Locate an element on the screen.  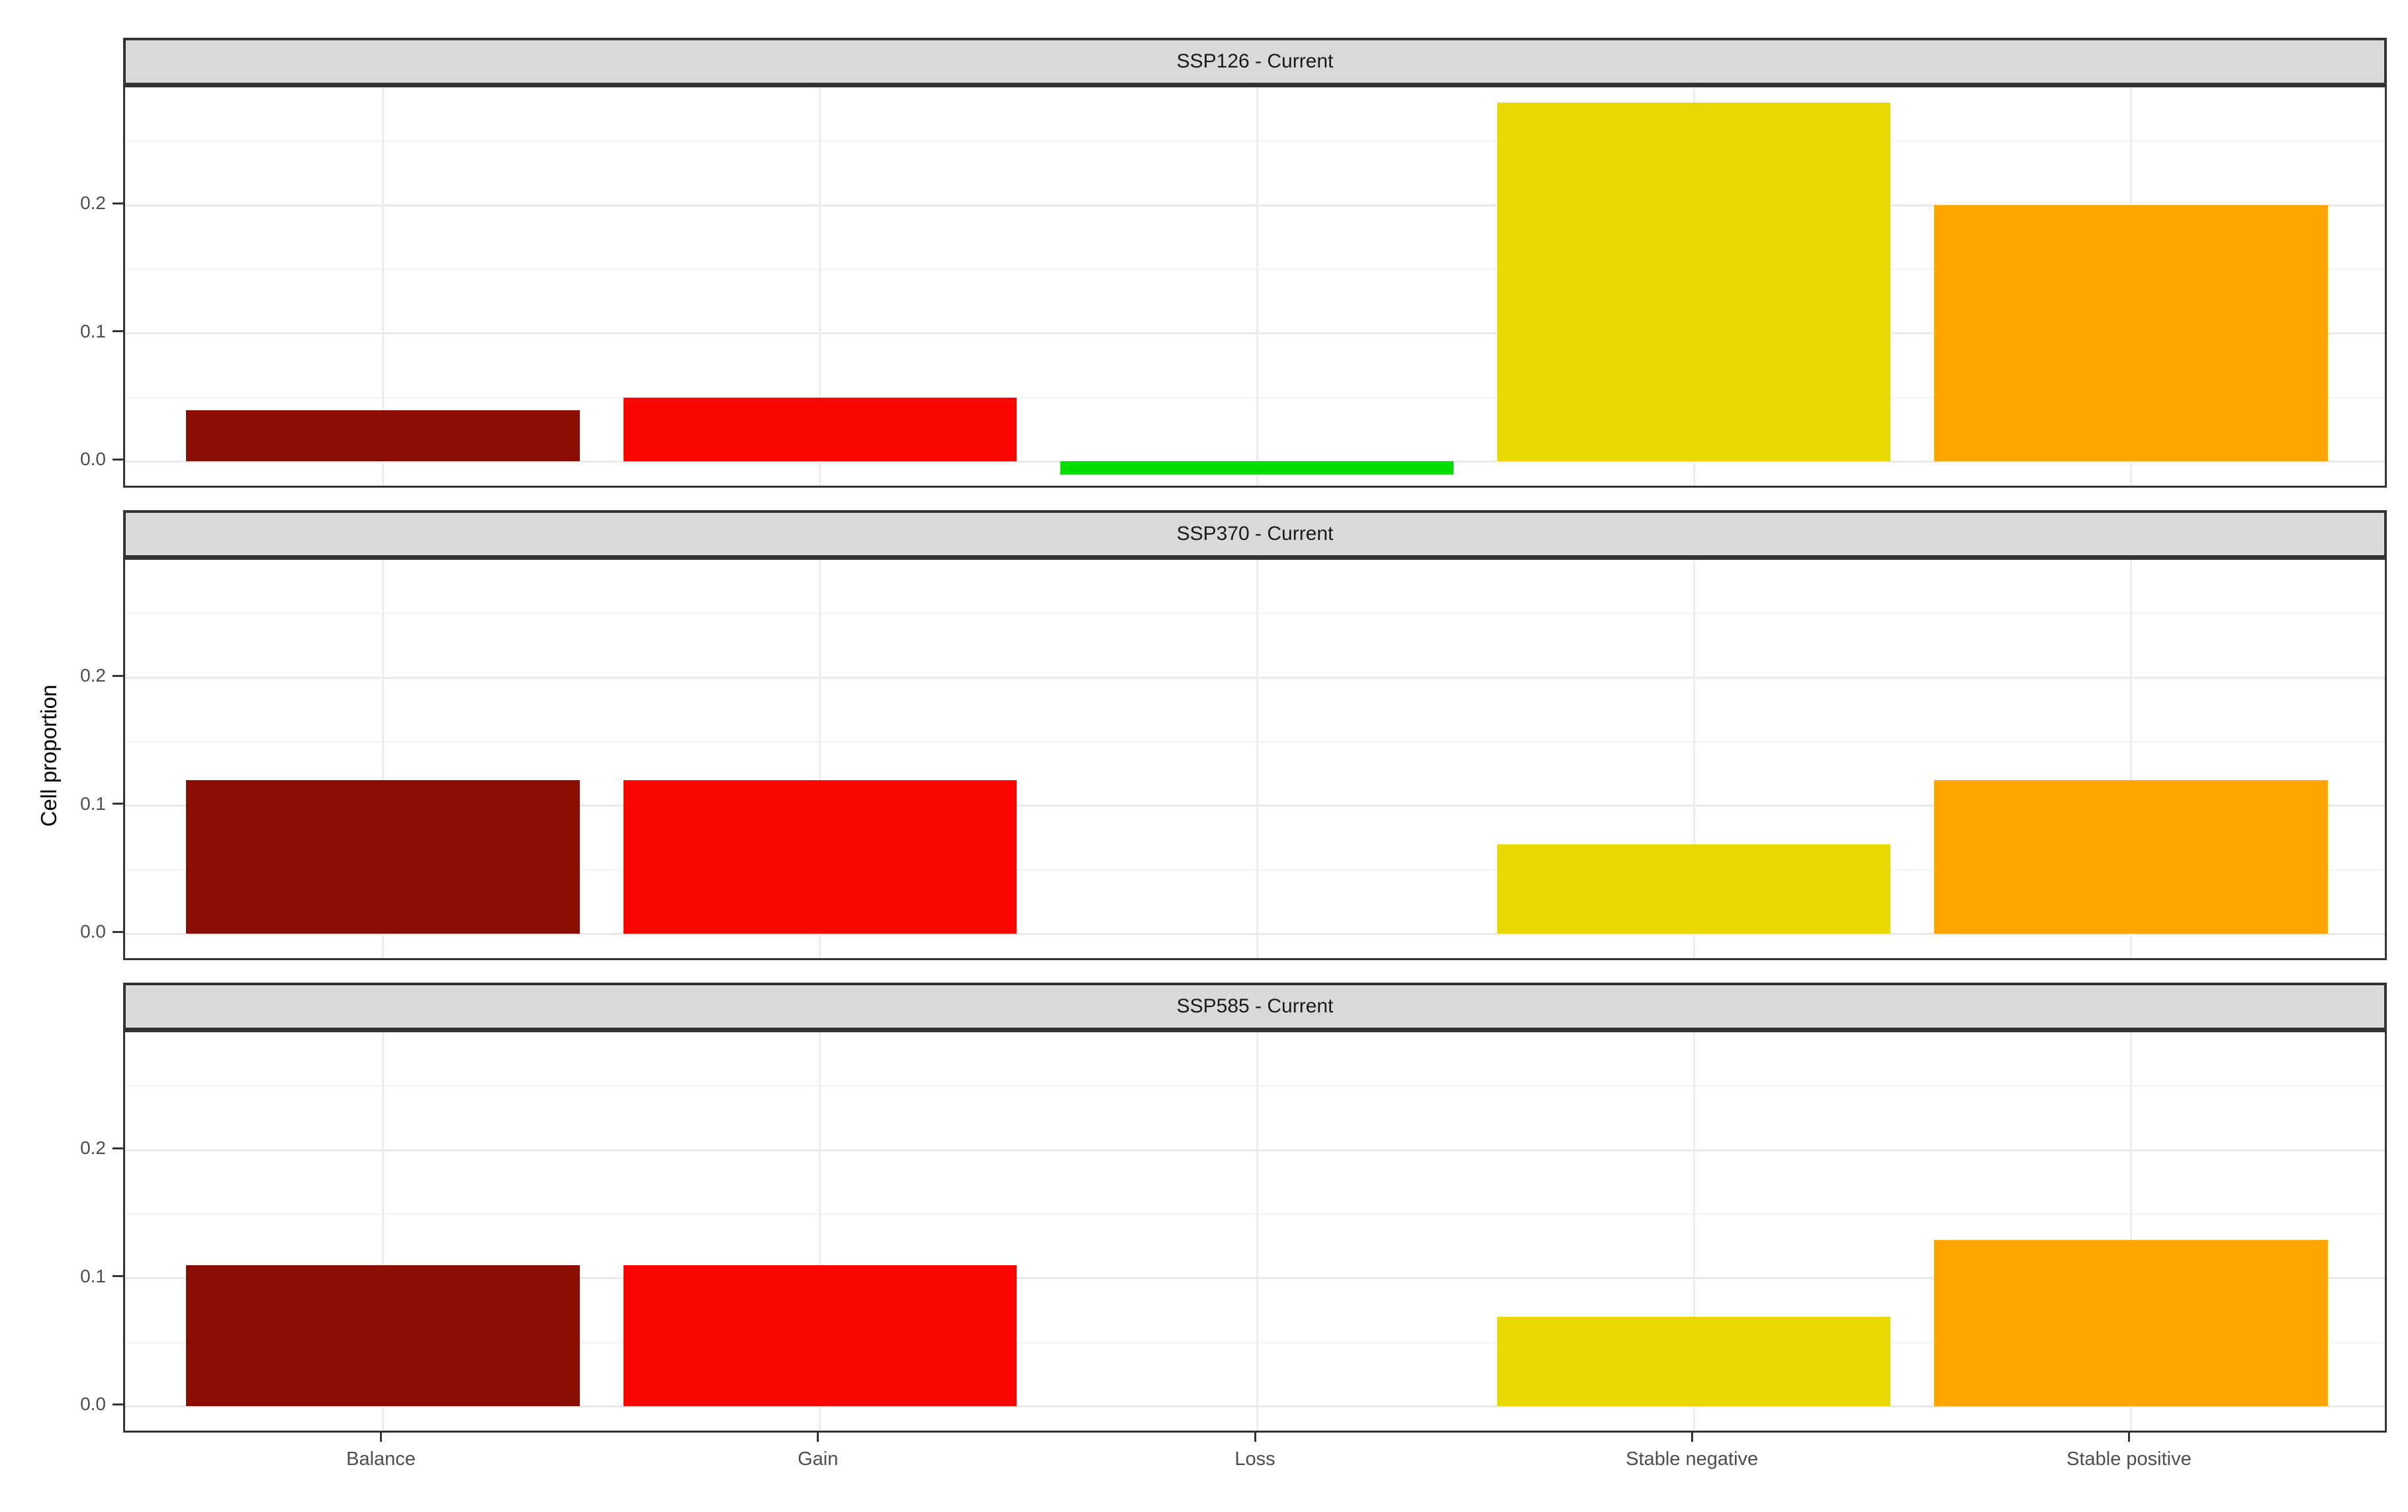
bar-loss is located at coordinates (1257, 467).